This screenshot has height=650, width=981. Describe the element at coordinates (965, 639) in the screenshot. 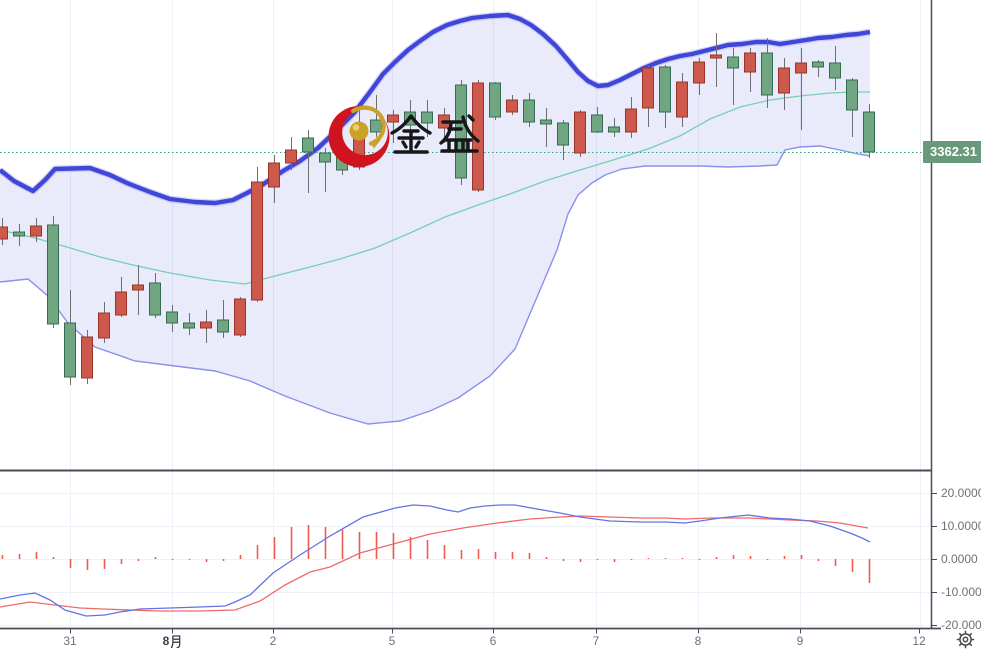

I see `settings-gear-icon` at that location.